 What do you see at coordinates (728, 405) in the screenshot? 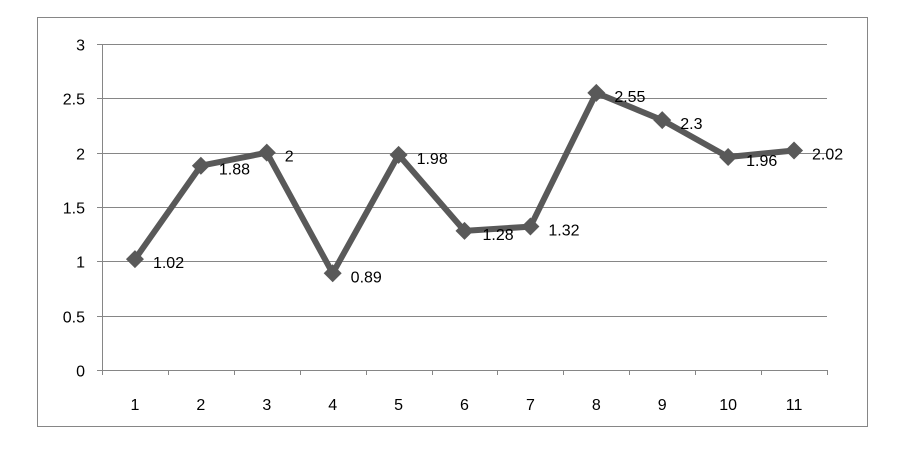
I see `x-tick-label: 10` at bounding box center [728, 405].